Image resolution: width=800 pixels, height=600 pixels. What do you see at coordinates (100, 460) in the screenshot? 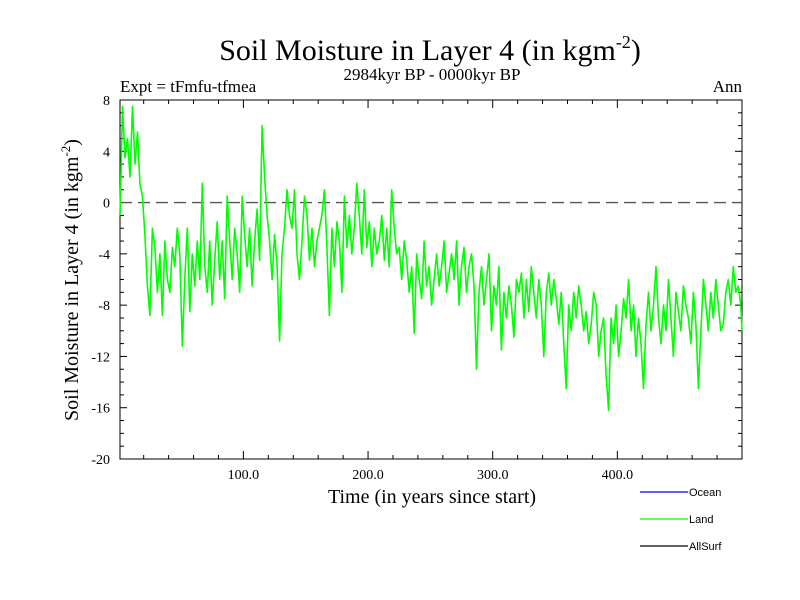
I see `y-tick-label: -20` at bounding box center [100, 460].